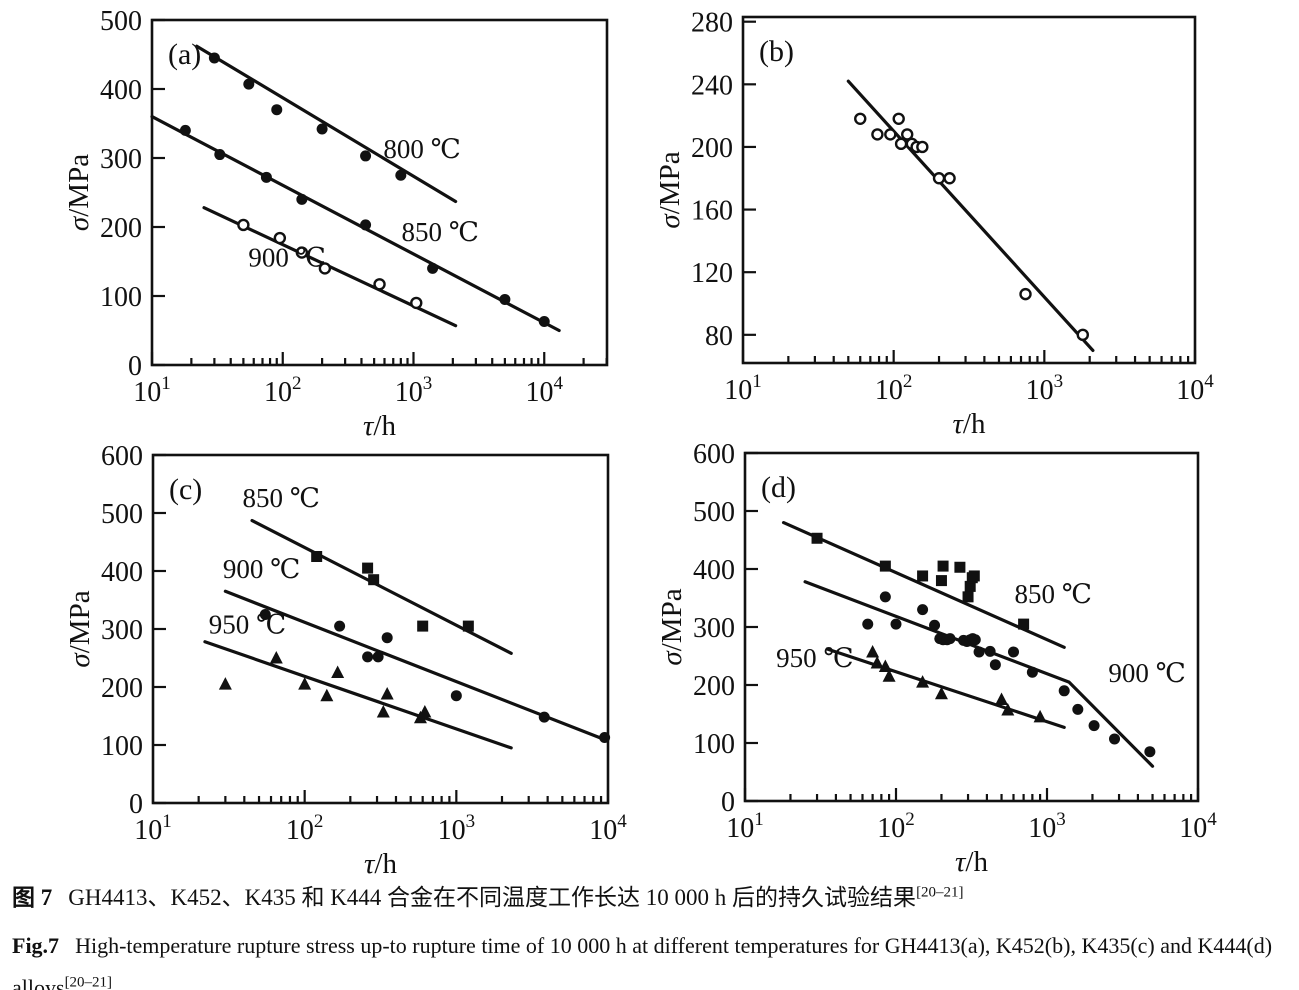 The image size is (1299, 990). I want to click on fit-line-800℃, so click(326, 124).